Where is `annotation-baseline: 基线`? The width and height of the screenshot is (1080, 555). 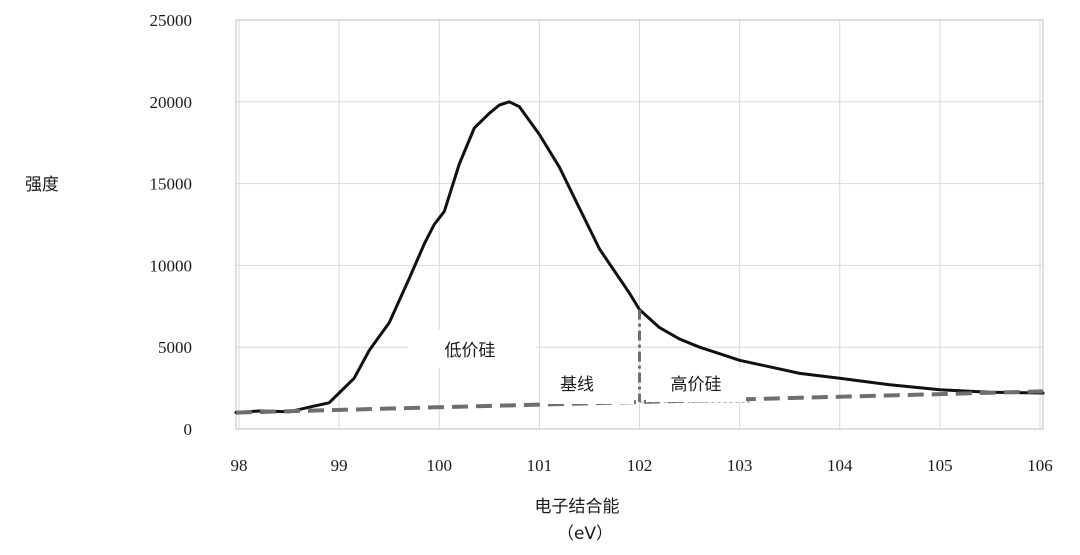
annotation-baseline: 基线 is located at coordinates (577, 385).